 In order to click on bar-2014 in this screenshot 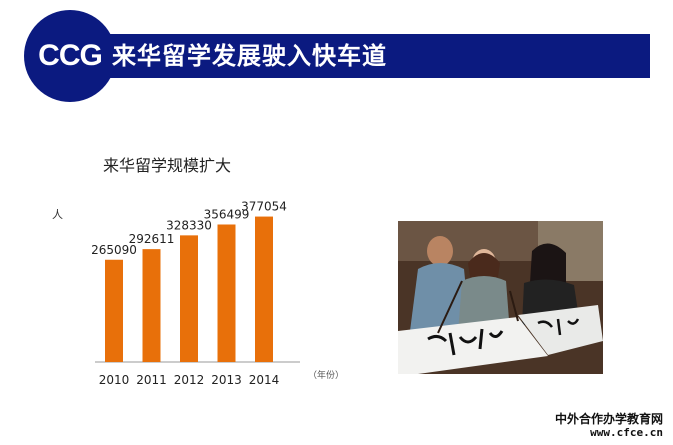, I will do `click(264, 289)`.